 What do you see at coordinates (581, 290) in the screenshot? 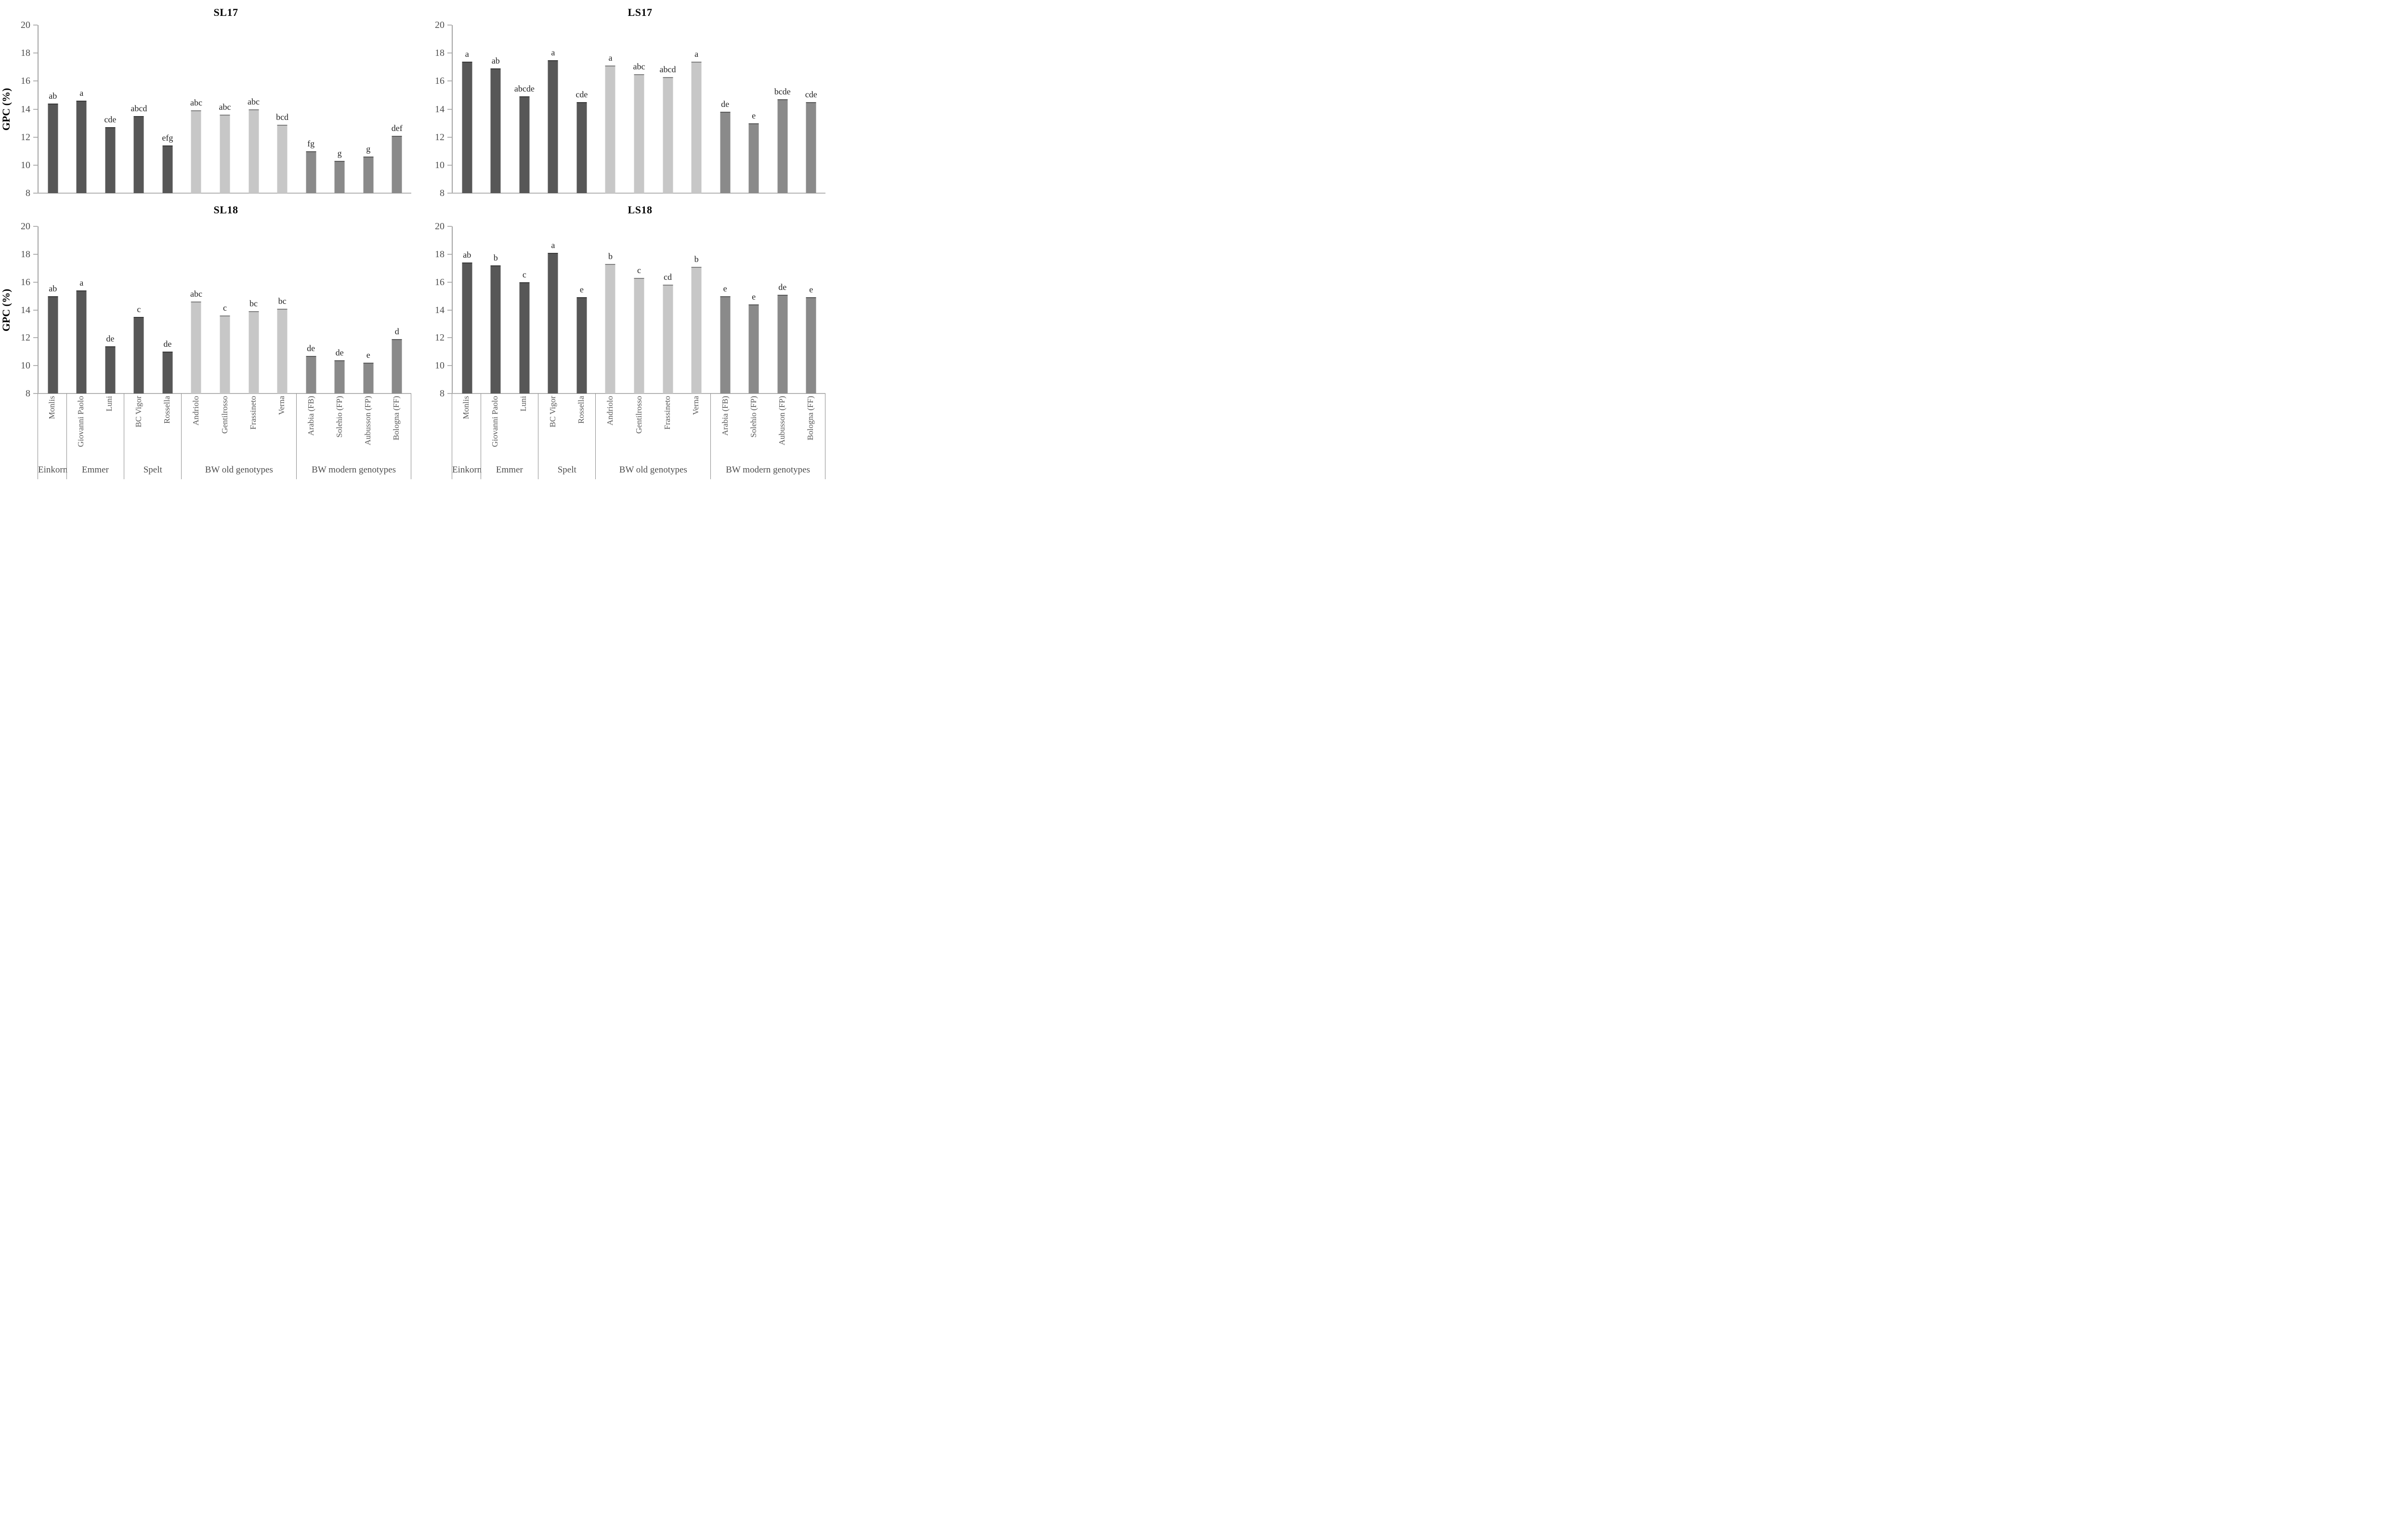
I see `sig-letter: e` at bounding box center [581, 290].